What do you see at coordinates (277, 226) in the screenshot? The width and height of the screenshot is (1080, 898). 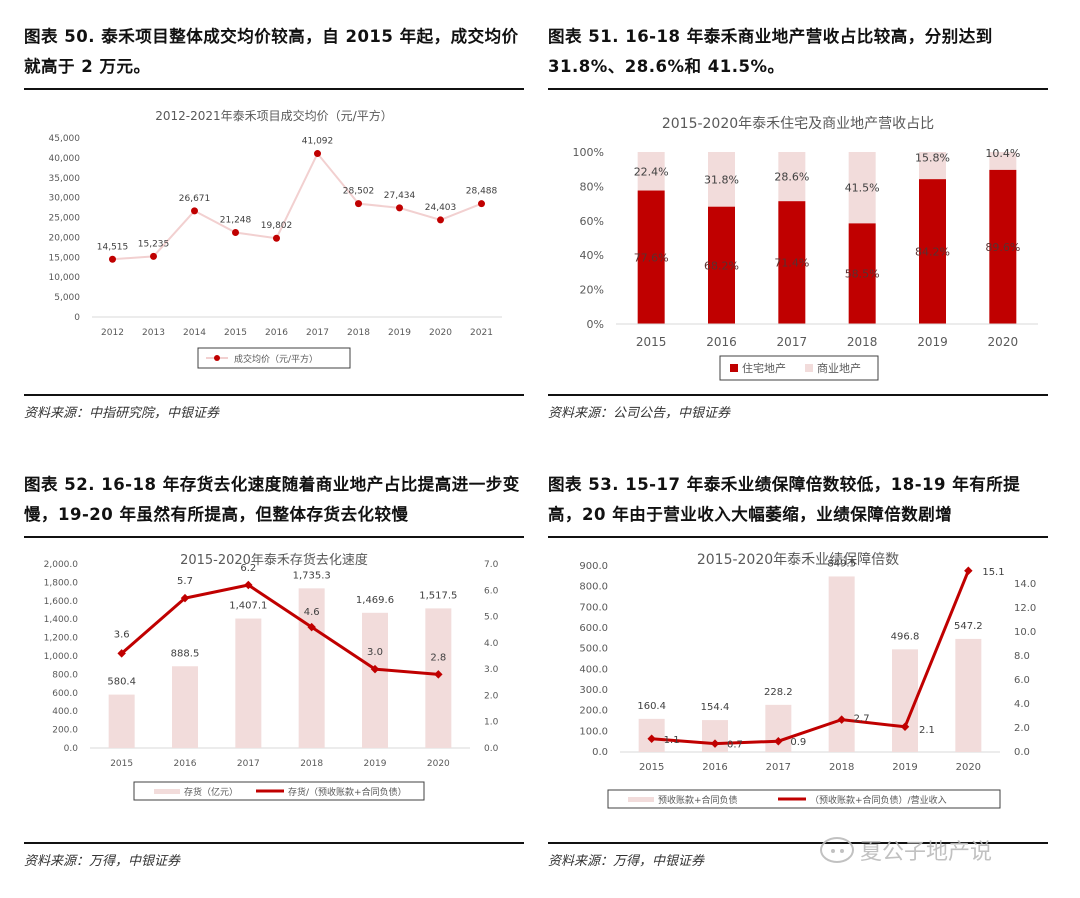 I see `data-label: 19,802` at bounding box center [277, 226].